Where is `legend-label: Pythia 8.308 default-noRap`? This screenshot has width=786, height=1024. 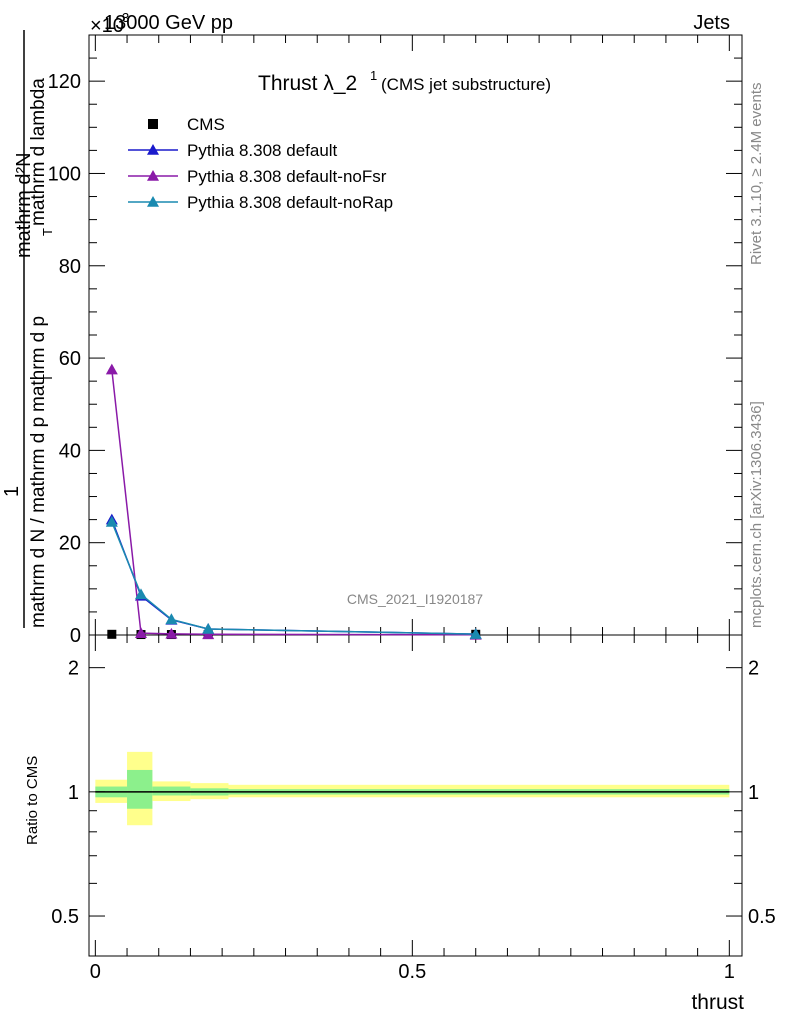 legend-label: Pythia 8.308 default-noRap is located at coordinates (290, 202).